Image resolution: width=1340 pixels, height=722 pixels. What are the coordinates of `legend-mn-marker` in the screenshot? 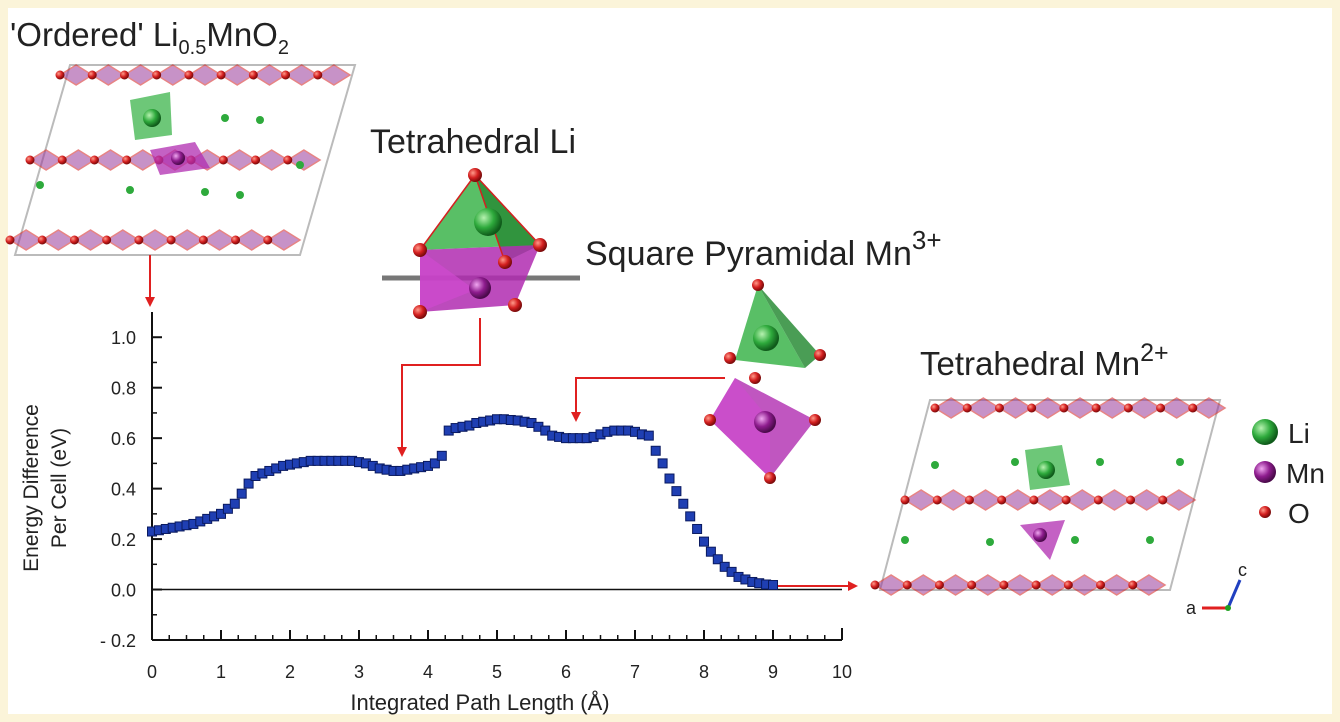 It's located at (1265, 472).